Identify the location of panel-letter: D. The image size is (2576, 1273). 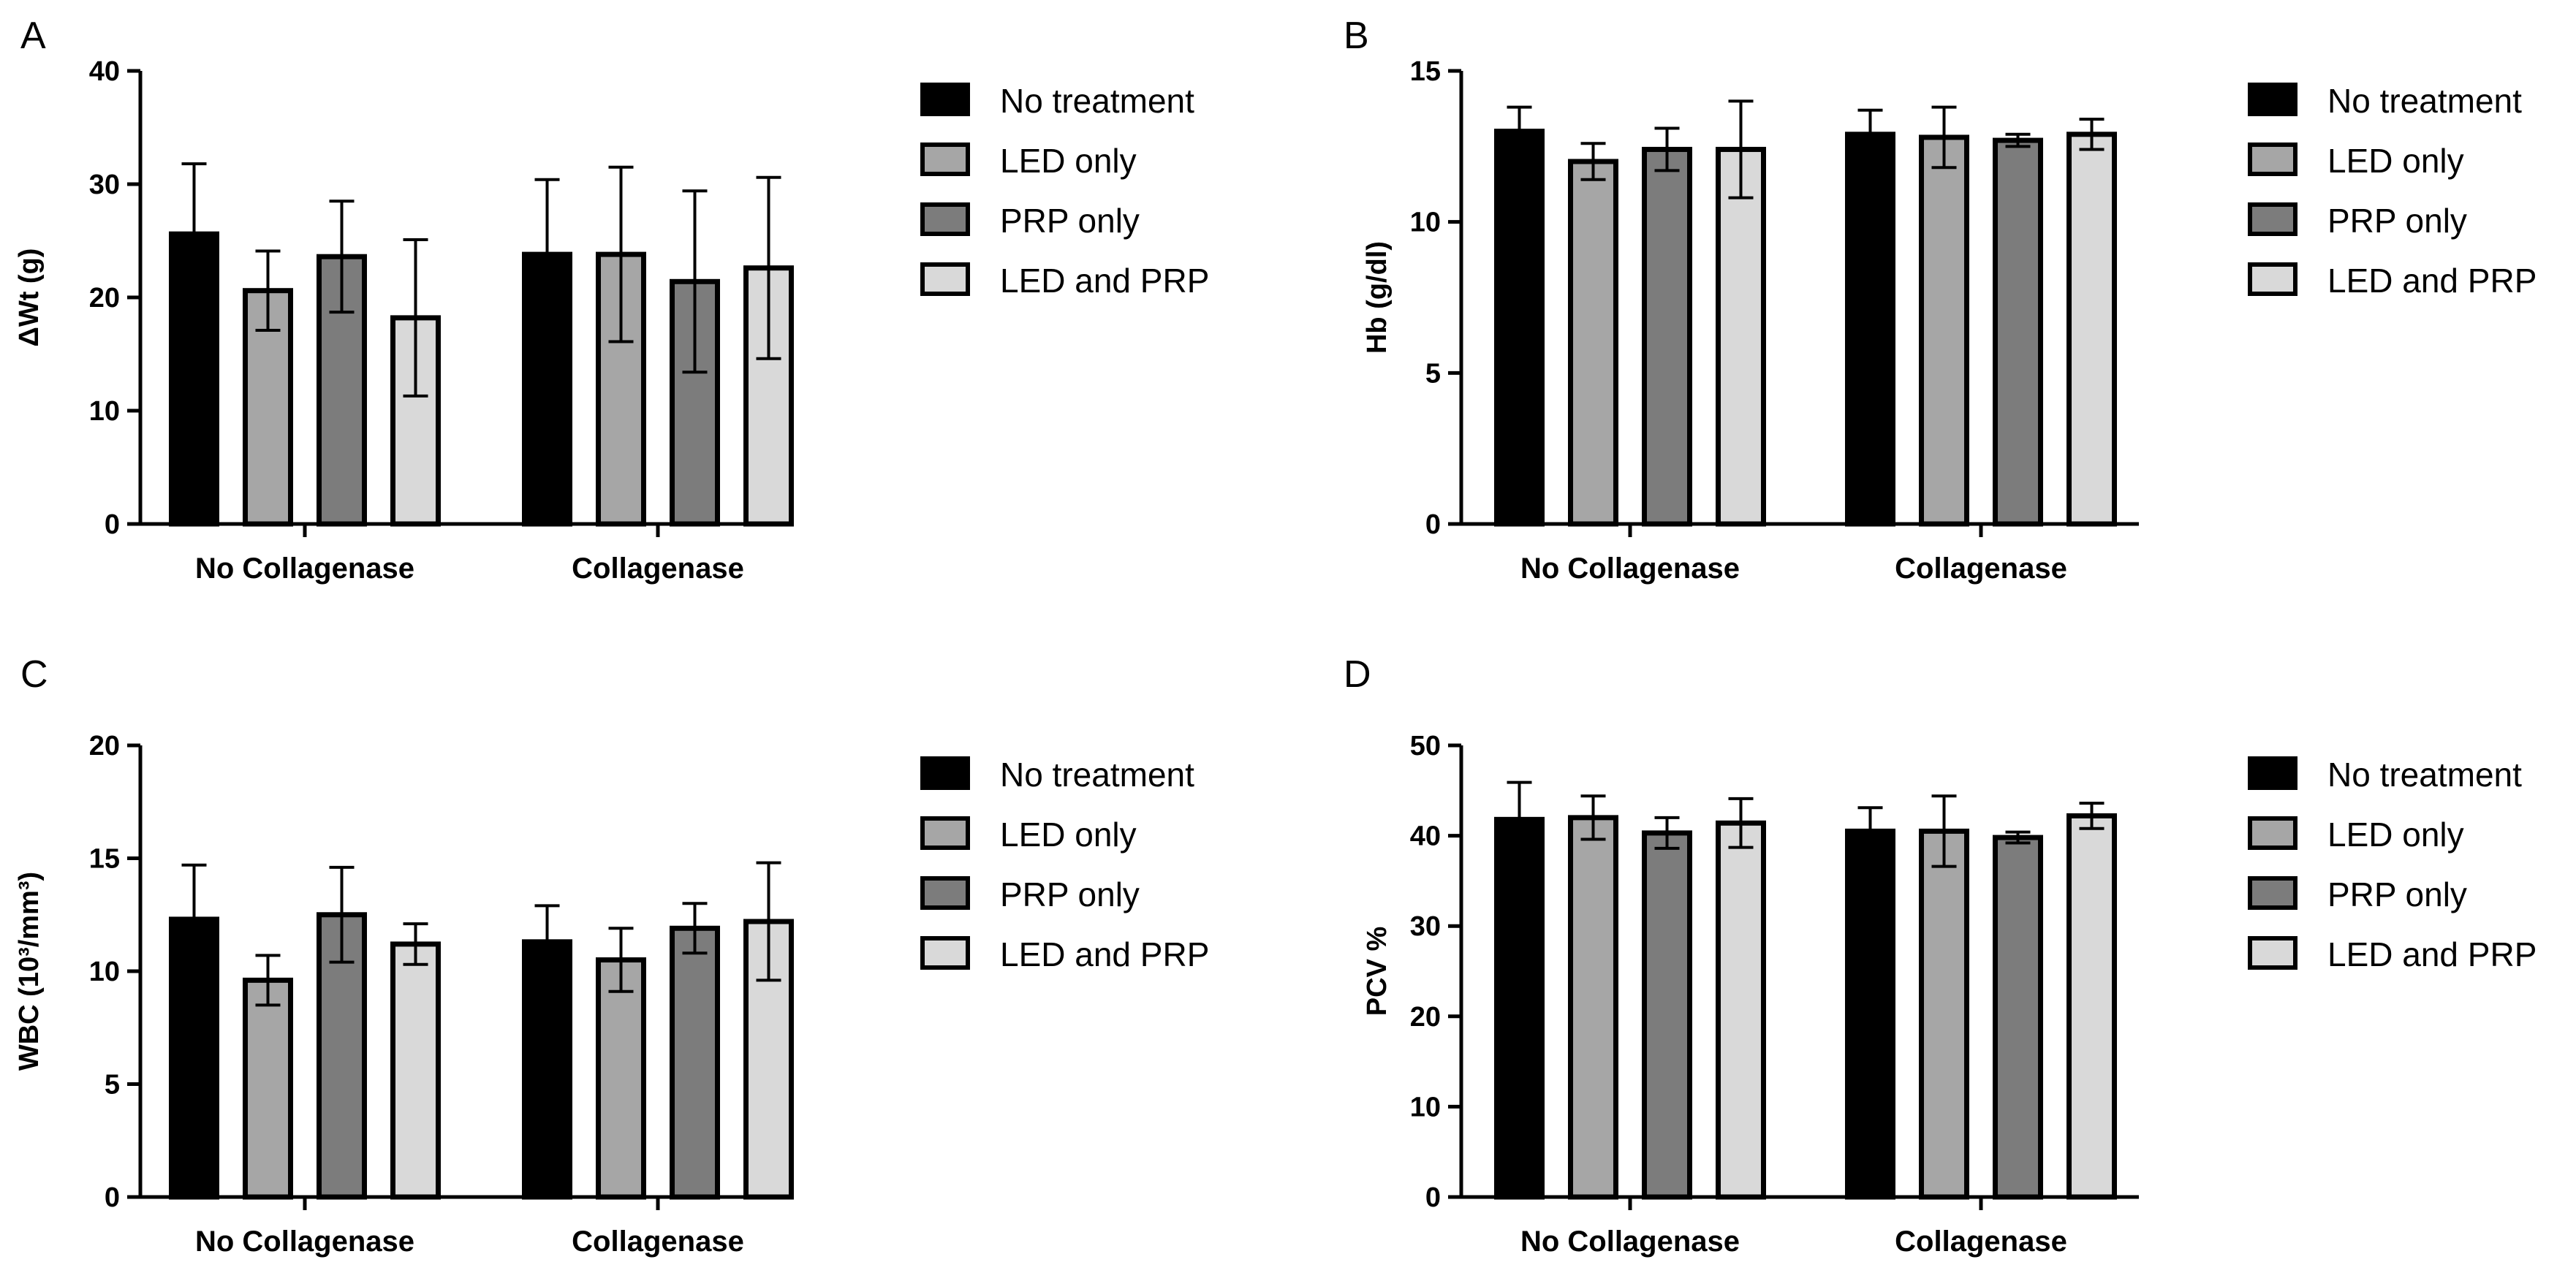
(1357, 674).